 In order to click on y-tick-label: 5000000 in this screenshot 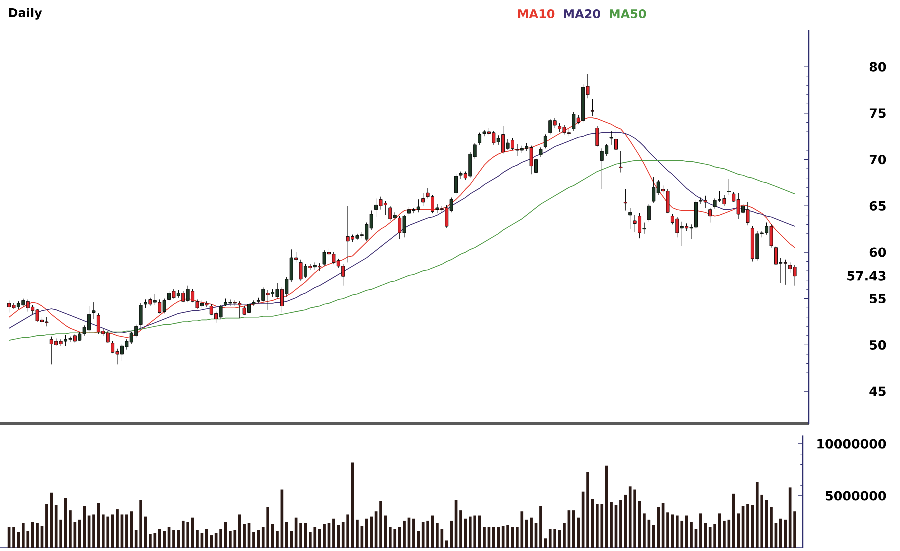, I will do `click(856, 496)`.